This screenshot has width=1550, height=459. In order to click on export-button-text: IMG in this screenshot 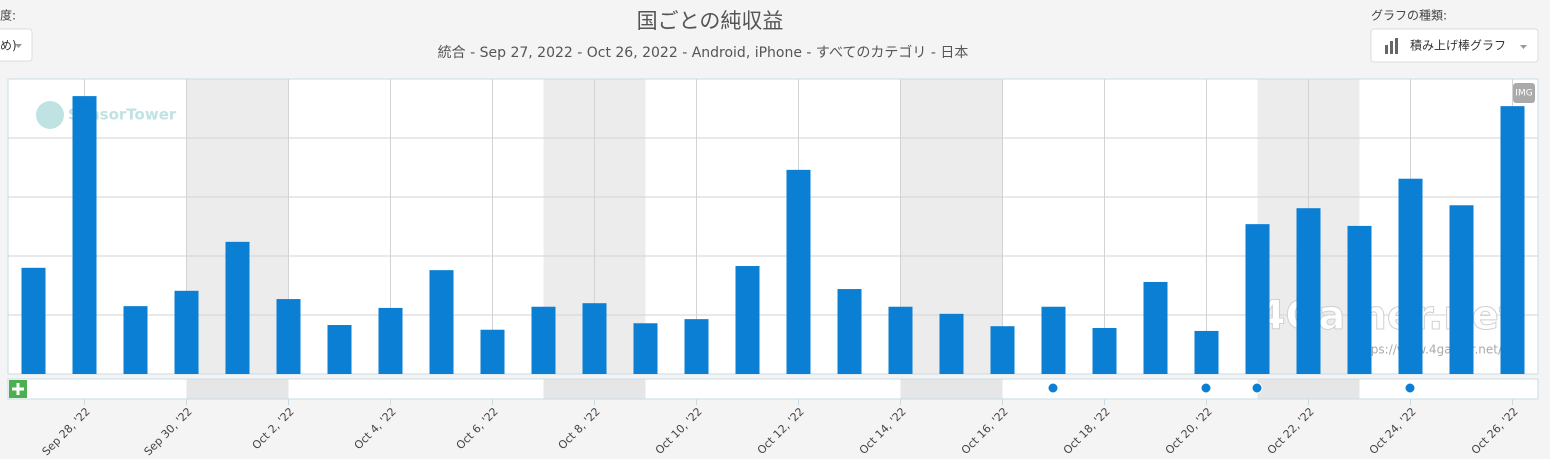, I will do `click(1523, 94)`.